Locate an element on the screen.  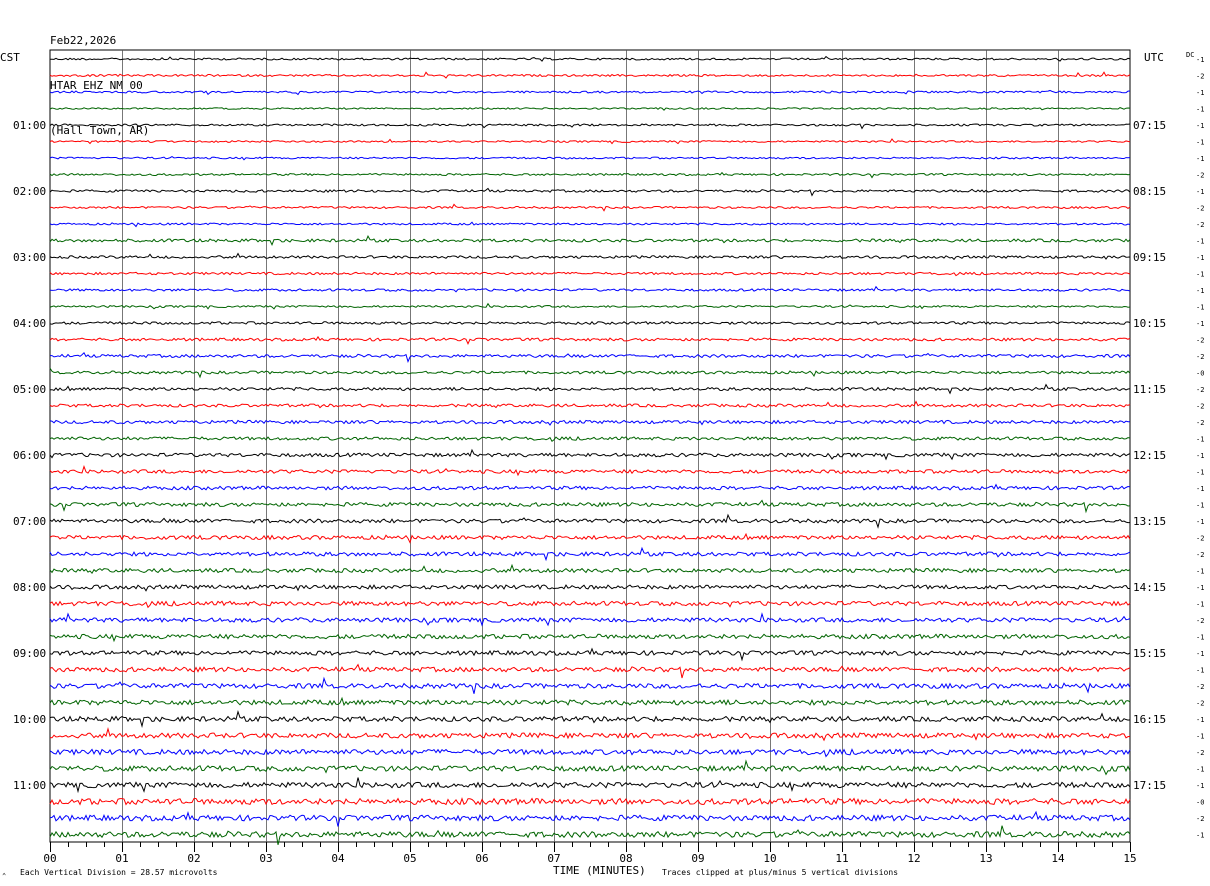
dc-offset-label: -0 is located at coordinates (1200, 803).